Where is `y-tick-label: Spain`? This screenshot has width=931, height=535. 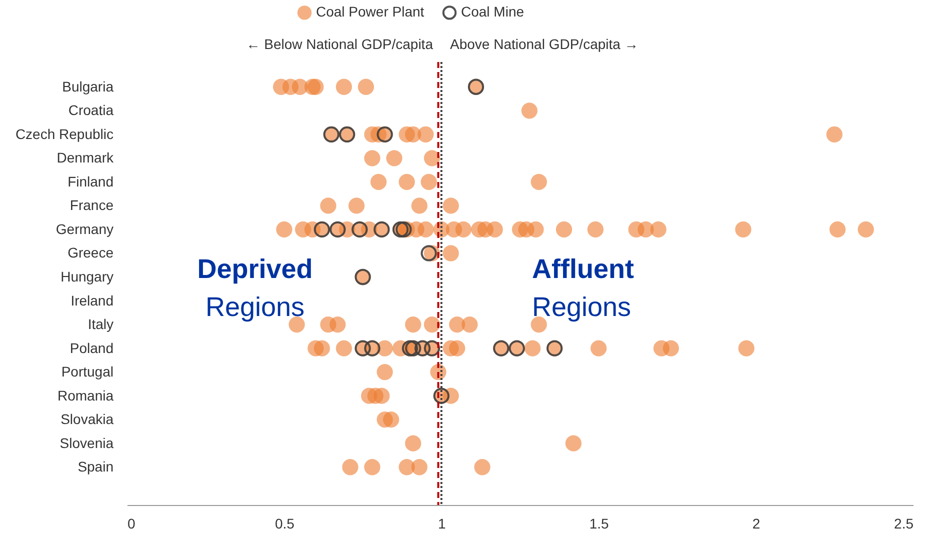
y-tick-label: Spain is located at coordinates (96, 466).